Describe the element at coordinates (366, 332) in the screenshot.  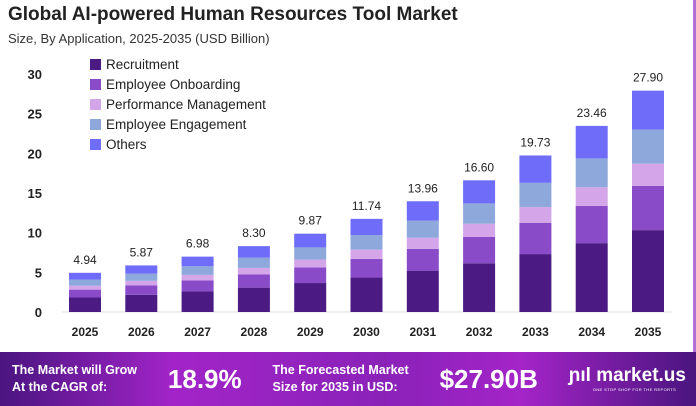
I see `x-tick-label: 2030` at that location.